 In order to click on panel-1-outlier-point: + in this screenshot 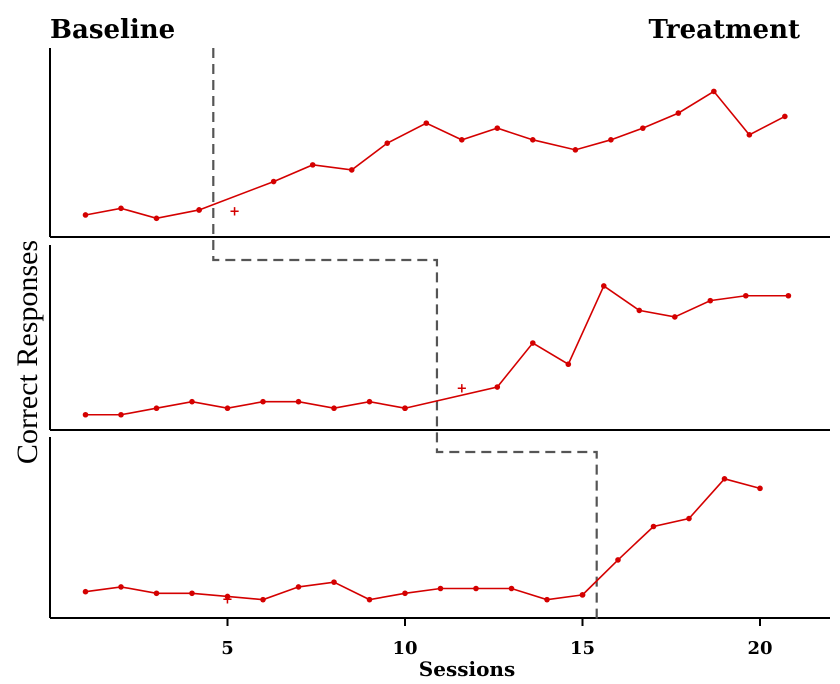, I will do `click(234, 212)`.